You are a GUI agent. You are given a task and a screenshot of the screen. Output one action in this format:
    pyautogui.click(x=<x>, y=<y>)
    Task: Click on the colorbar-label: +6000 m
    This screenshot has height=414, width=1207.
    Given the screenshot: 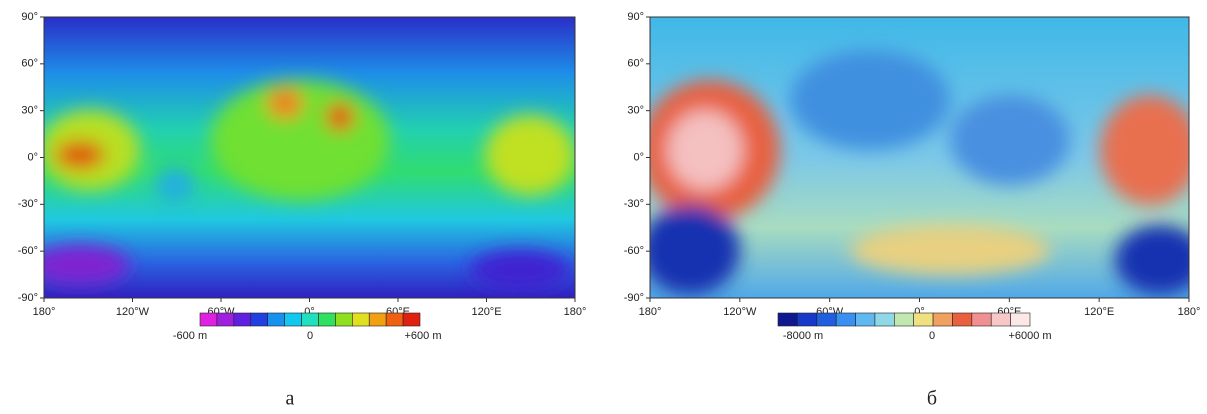 What is the action you would take?
    pyautogui.click(x=1029, y=336)
    